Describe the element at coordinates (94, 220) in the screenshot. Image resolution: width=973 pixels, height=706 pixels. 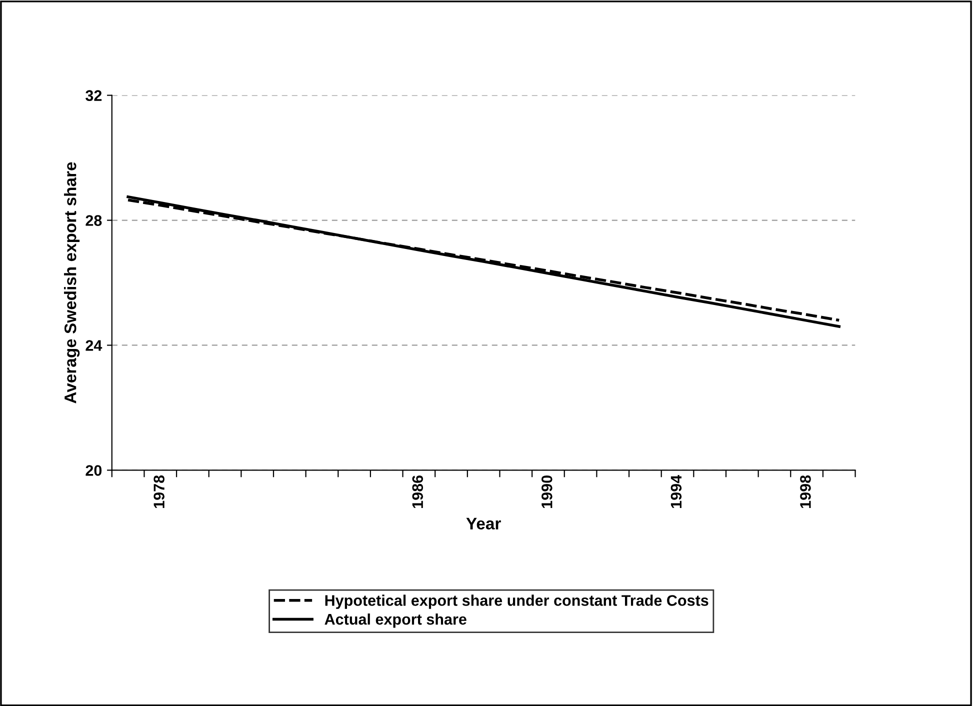
I see `y-tick-label: 28` at that location.